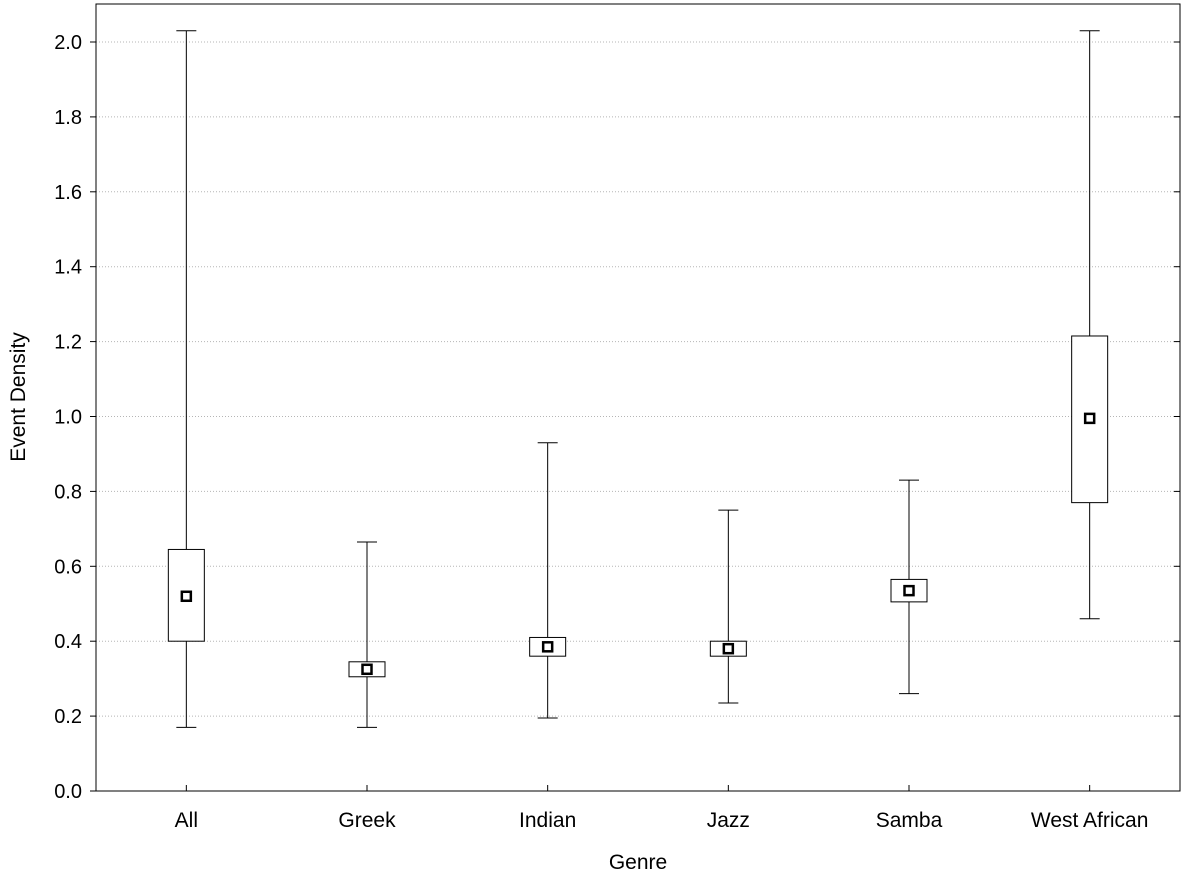  Describe the element at coordinates (68, 717) in the screenshot. I see `y-tick-label: 0.2` at that location.